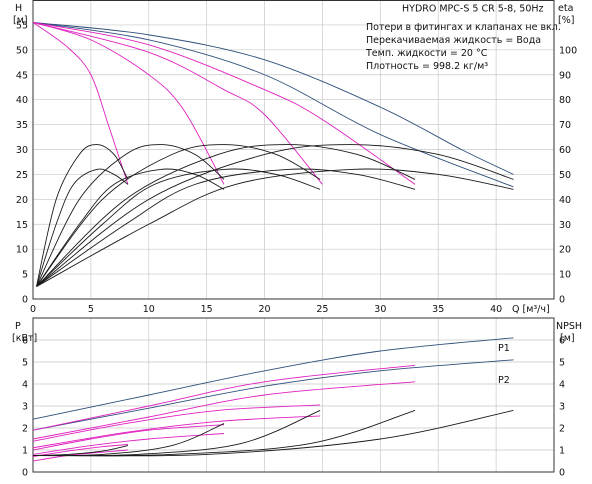  What do you see at coordinates (22, 200) in the screenshot?
I see `tick-label-head: 20` at bounding box center [22, 200].